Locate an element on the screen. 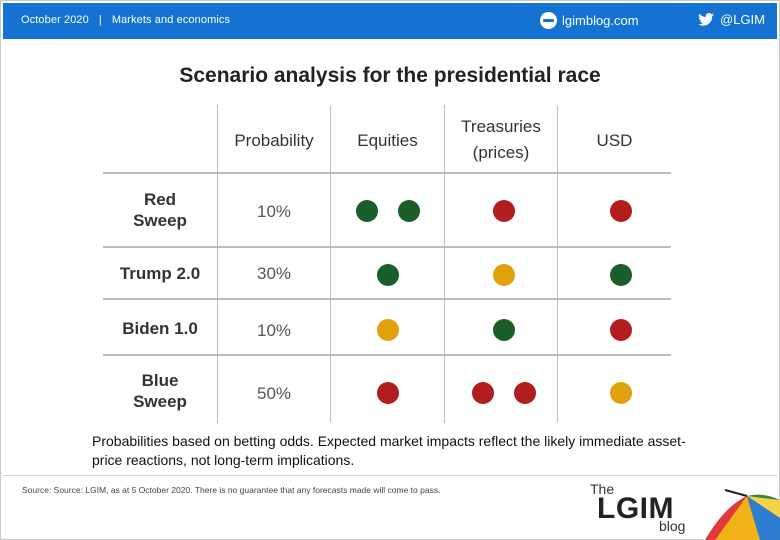  site-link: lgimblog.com is located at coordinates (589, 20).